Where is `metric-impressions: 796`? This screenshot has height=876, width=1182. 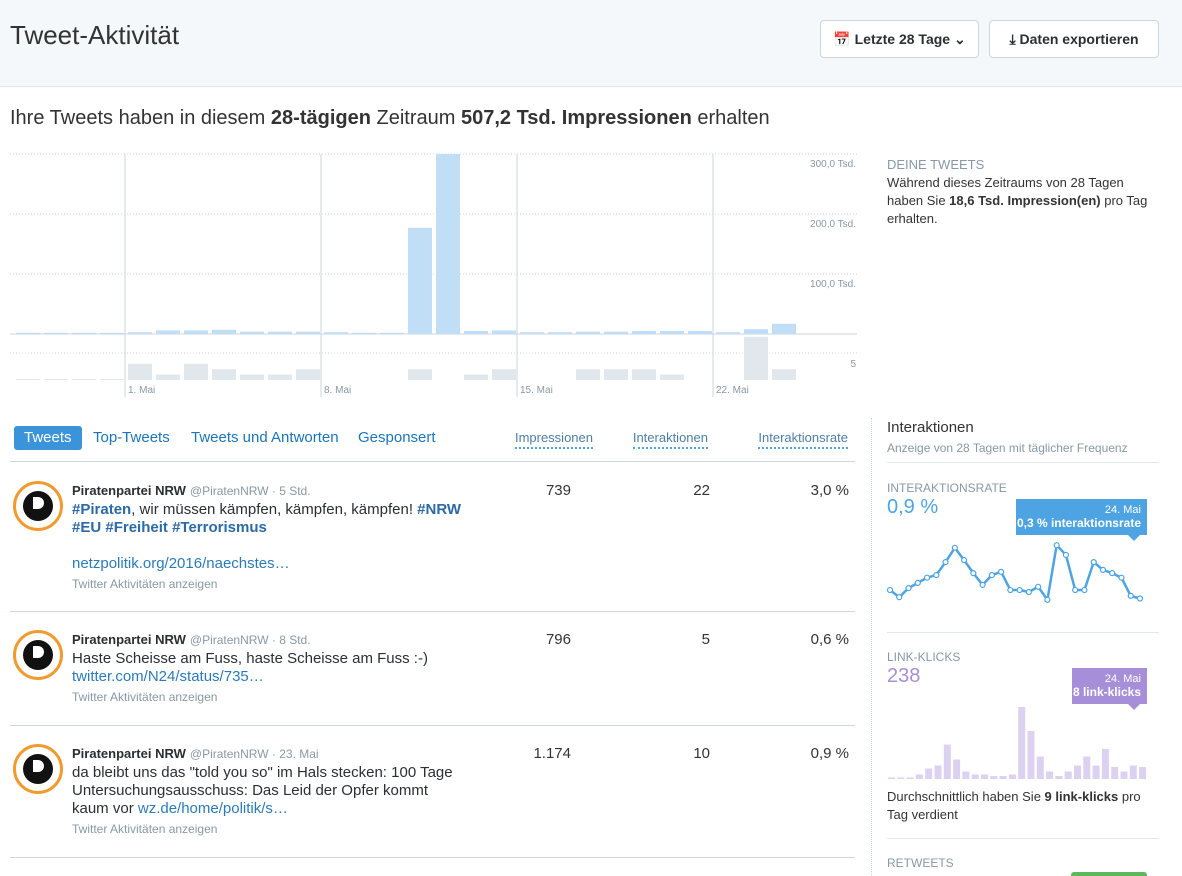
metric-impressions: 796 is located at coordinates (558, 639).